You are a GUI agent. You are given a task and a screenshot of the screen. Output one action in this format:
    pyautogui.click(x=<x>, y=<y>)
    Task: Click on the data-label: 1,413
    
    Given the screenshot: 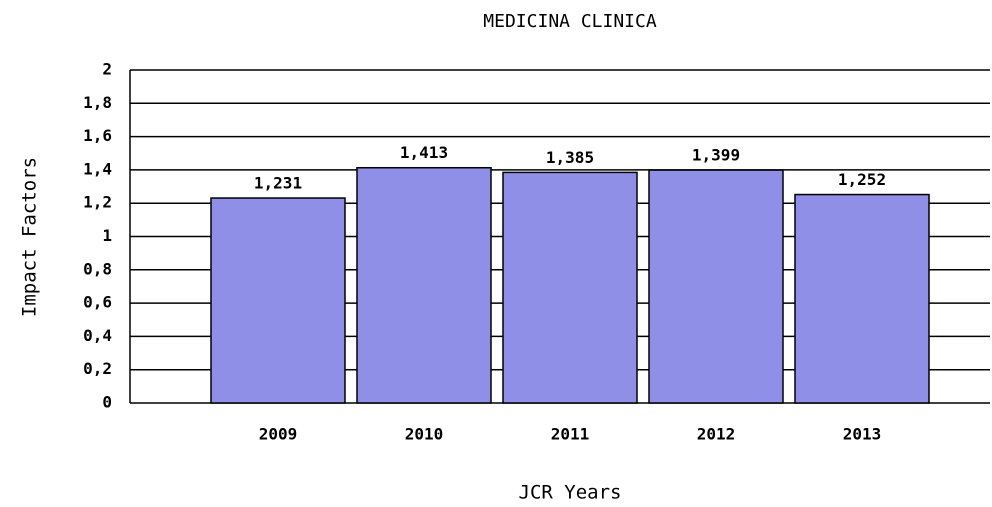 What is the action you would take?
    pyautogui.click(x=424, y=152)
    